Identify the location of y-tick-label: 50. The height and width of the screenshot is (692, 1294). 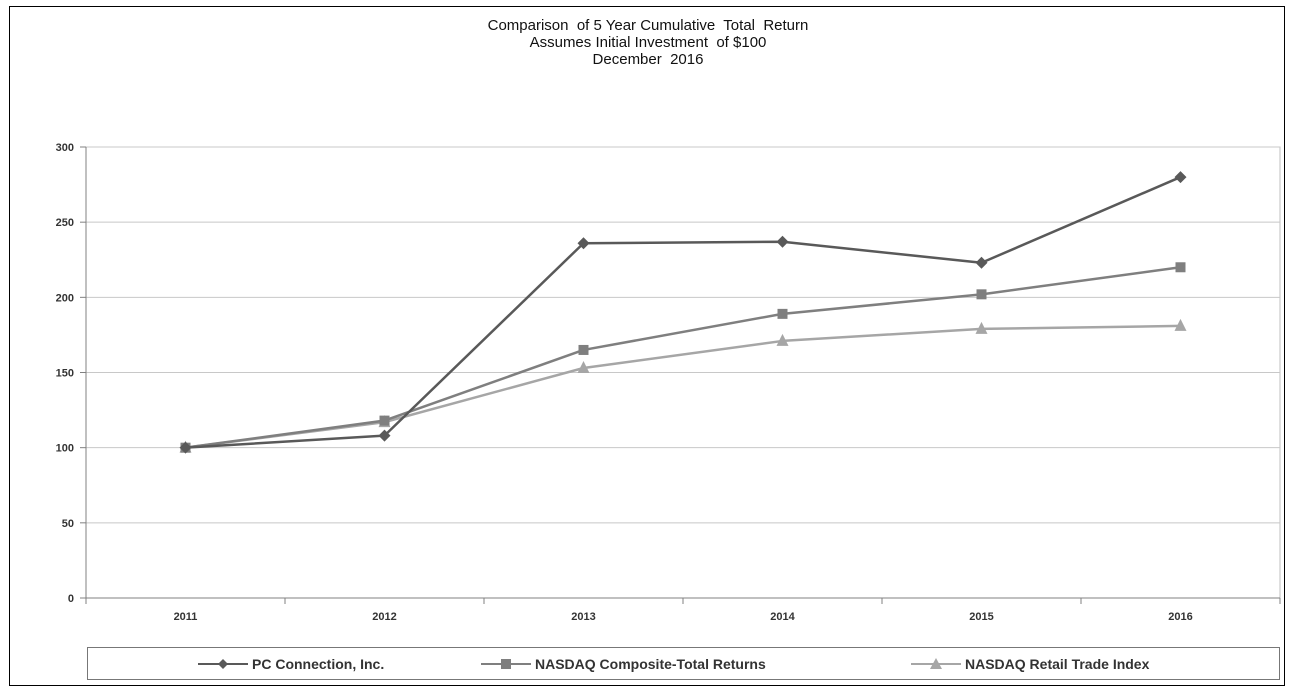
(68, 524).